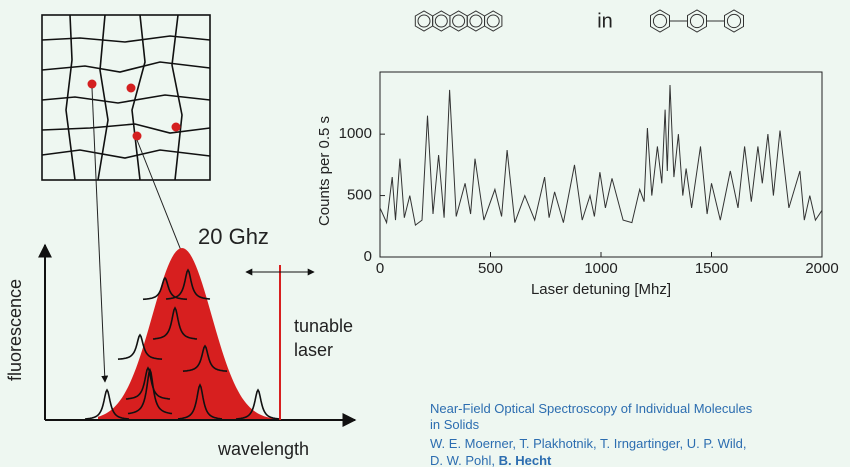  Describe the element at coordinates (368, 256) in the screenshot. I see `y-tick-label: 0` at that location.